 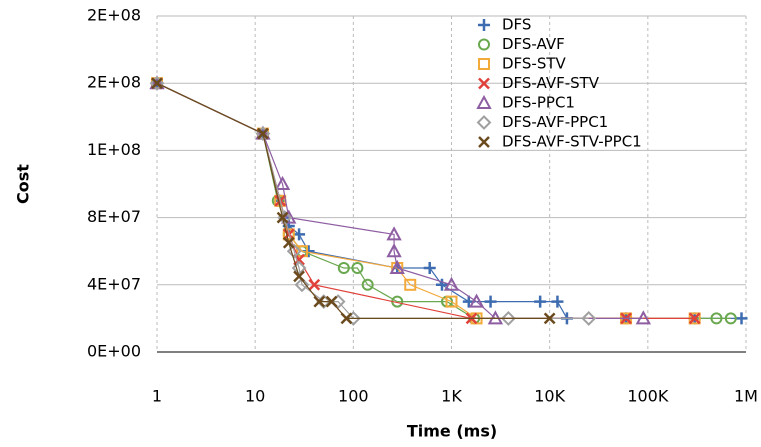 I want to click on legend-label: DFS-PPC1, so click(x=538, y=103).